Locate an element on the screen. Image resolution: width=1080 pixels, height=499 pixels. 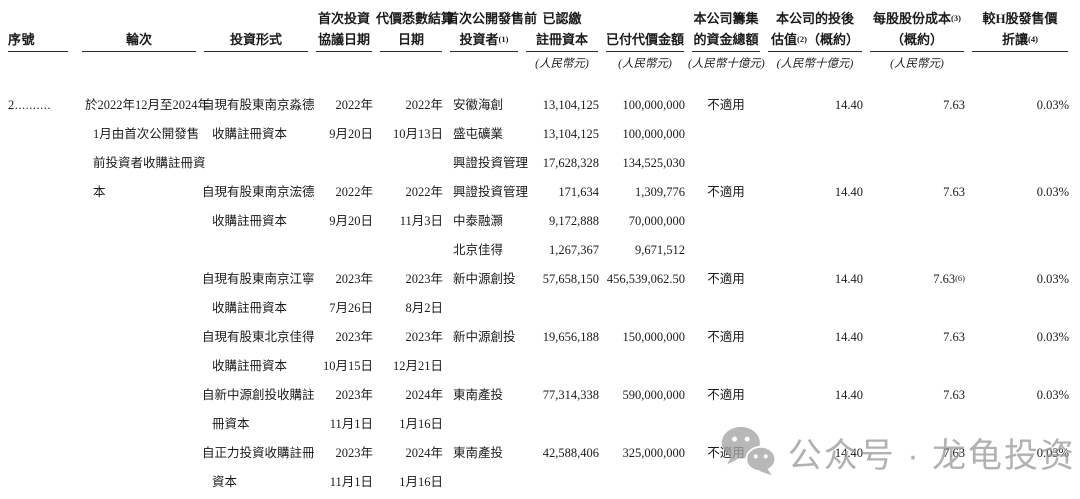
table-cell: 9月20日 is located at coordinates (351, 134).